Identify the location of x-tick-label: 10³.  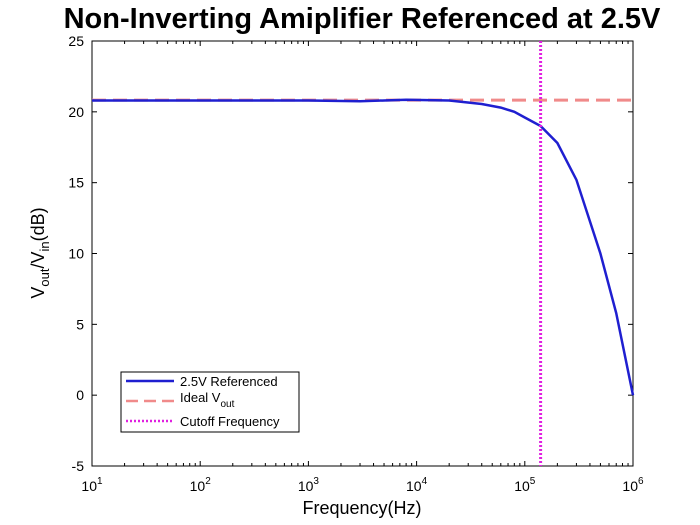
(309, 485).